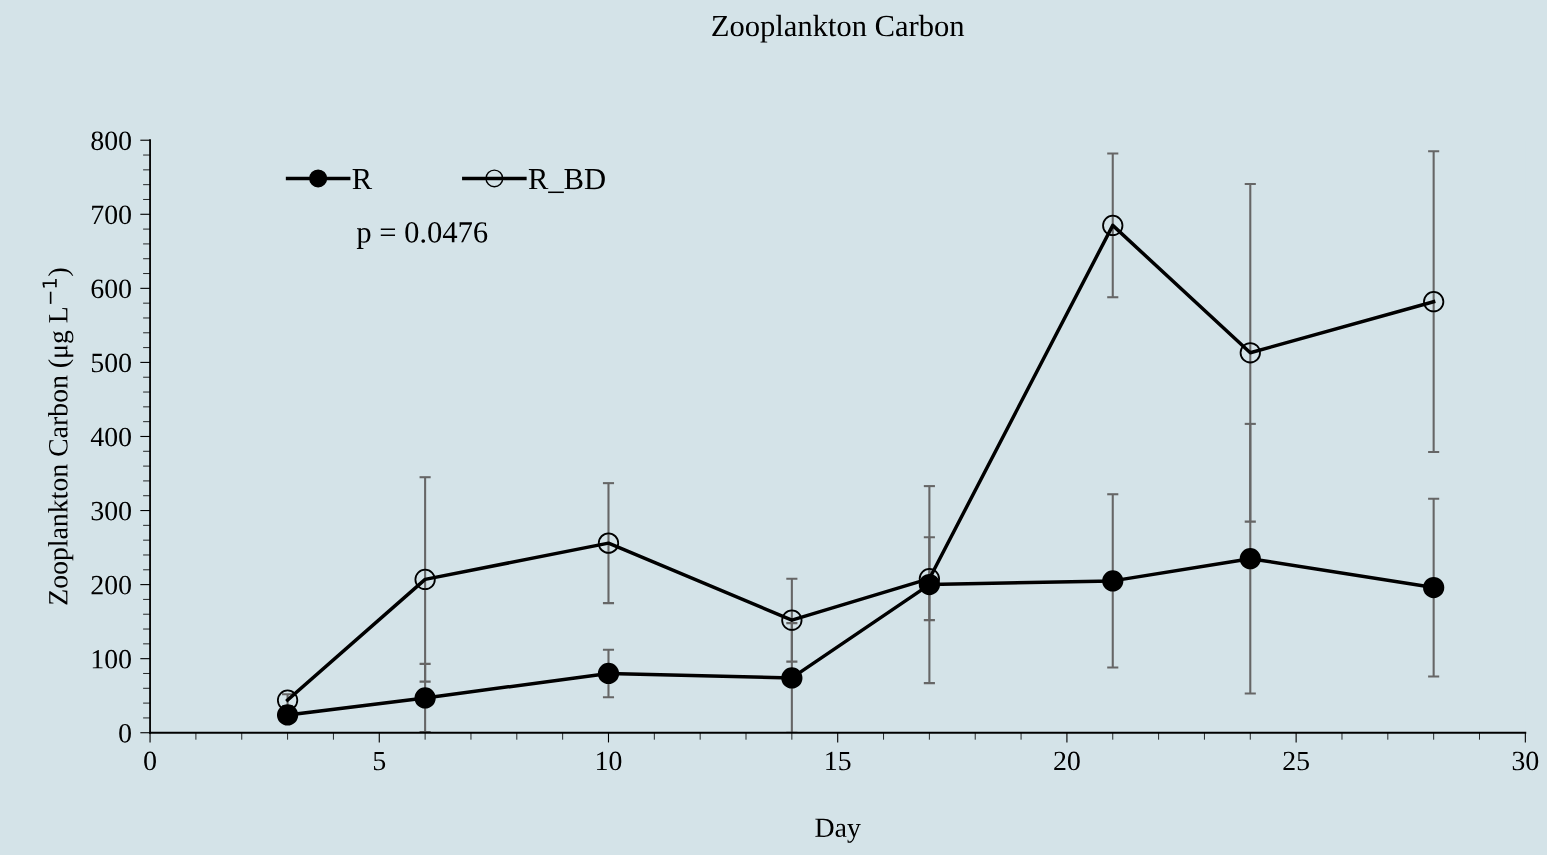 The width and height of the screenshot is (1547, 855). What do you see at coordinates (150, 761) in the screenshot?
I see `x-tick-label: 0` at bounding box center [150, 761].